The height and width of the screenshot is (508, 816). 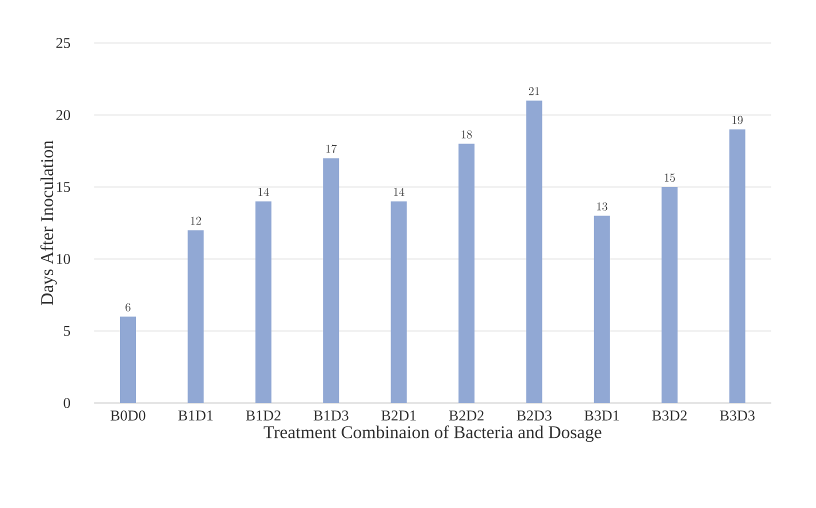 I want to click on y-tick-label: 5, so click(x=67, y=331).